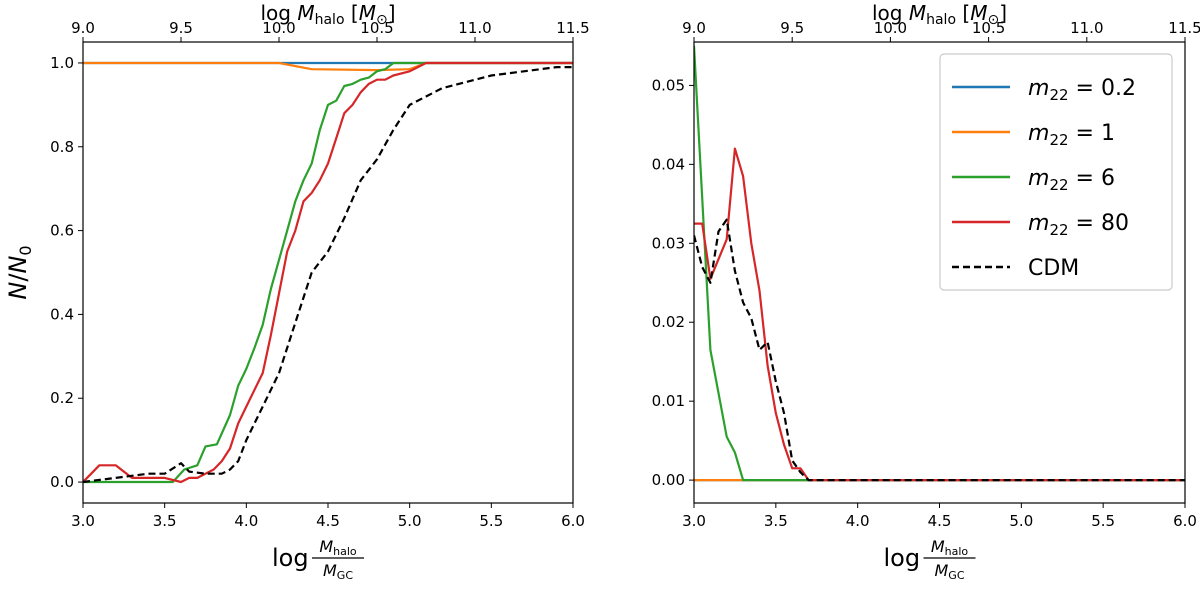 The width and height of the screenshot is (1200, 592). Describe the element at coordinates (62, 398) in the screenshot. I see `y-tick-label: 0.2` at that location.